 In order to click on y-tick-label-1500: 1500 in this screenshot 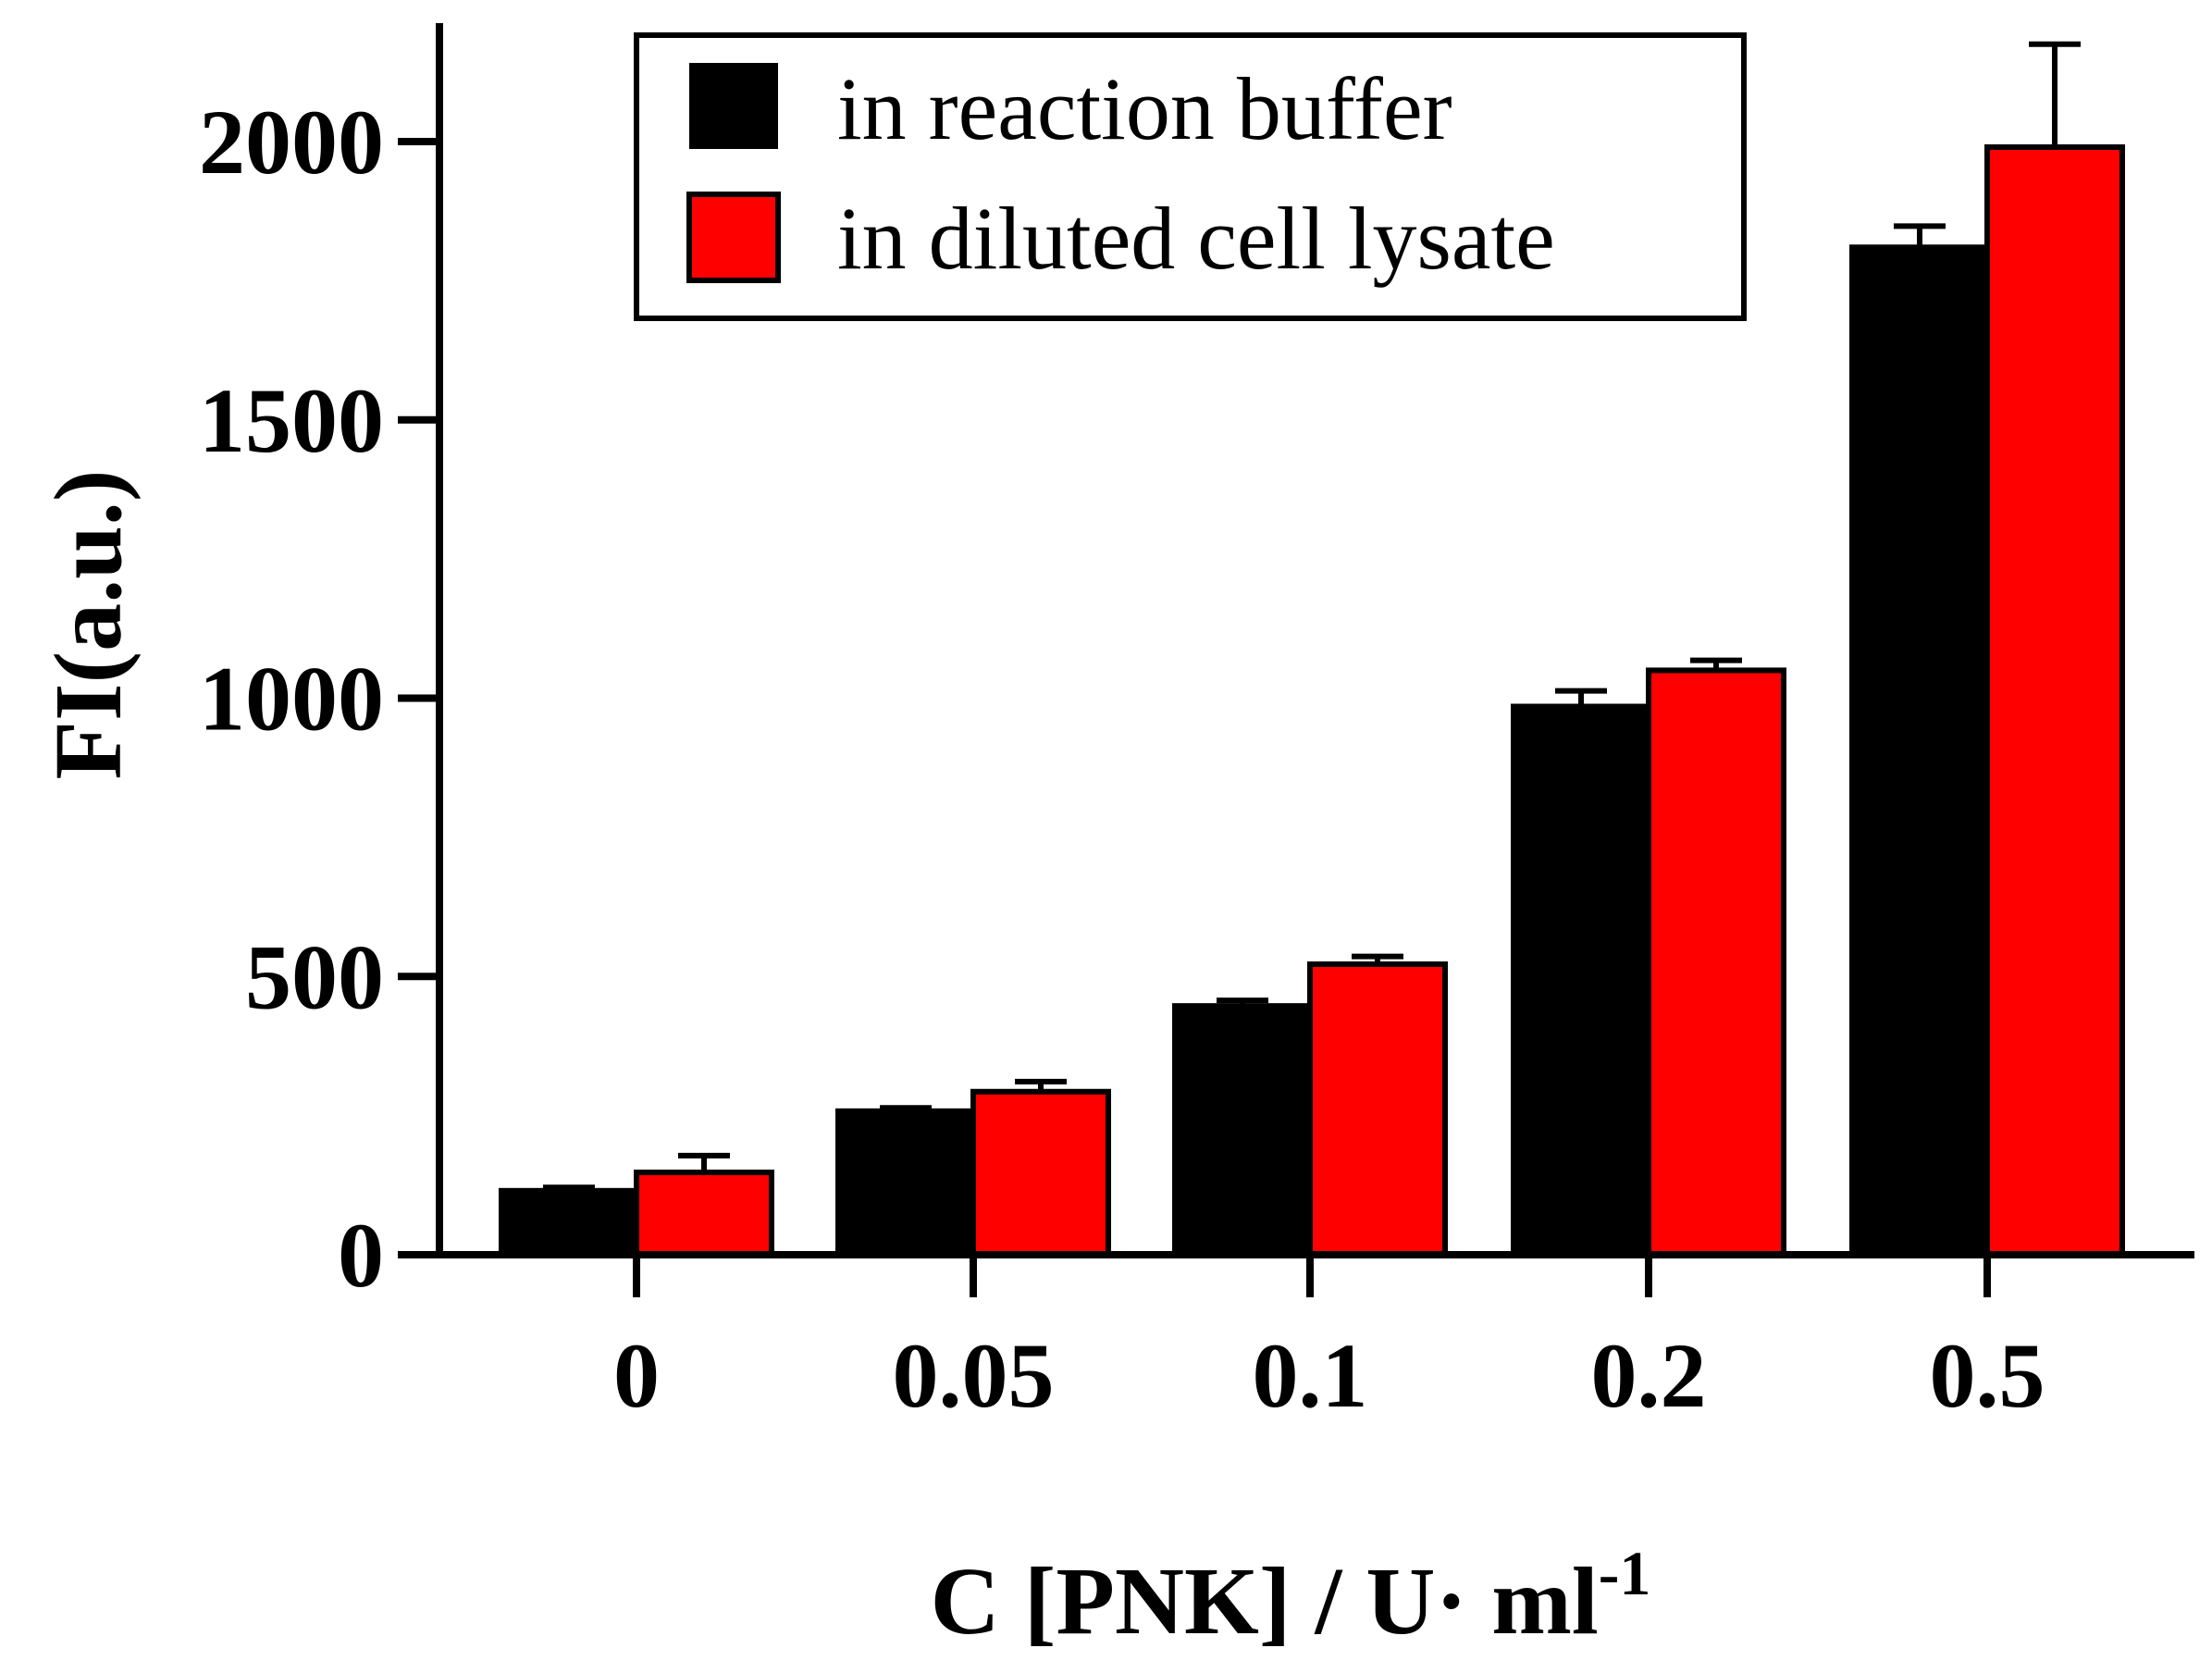, I will do `click(291, 420)`.